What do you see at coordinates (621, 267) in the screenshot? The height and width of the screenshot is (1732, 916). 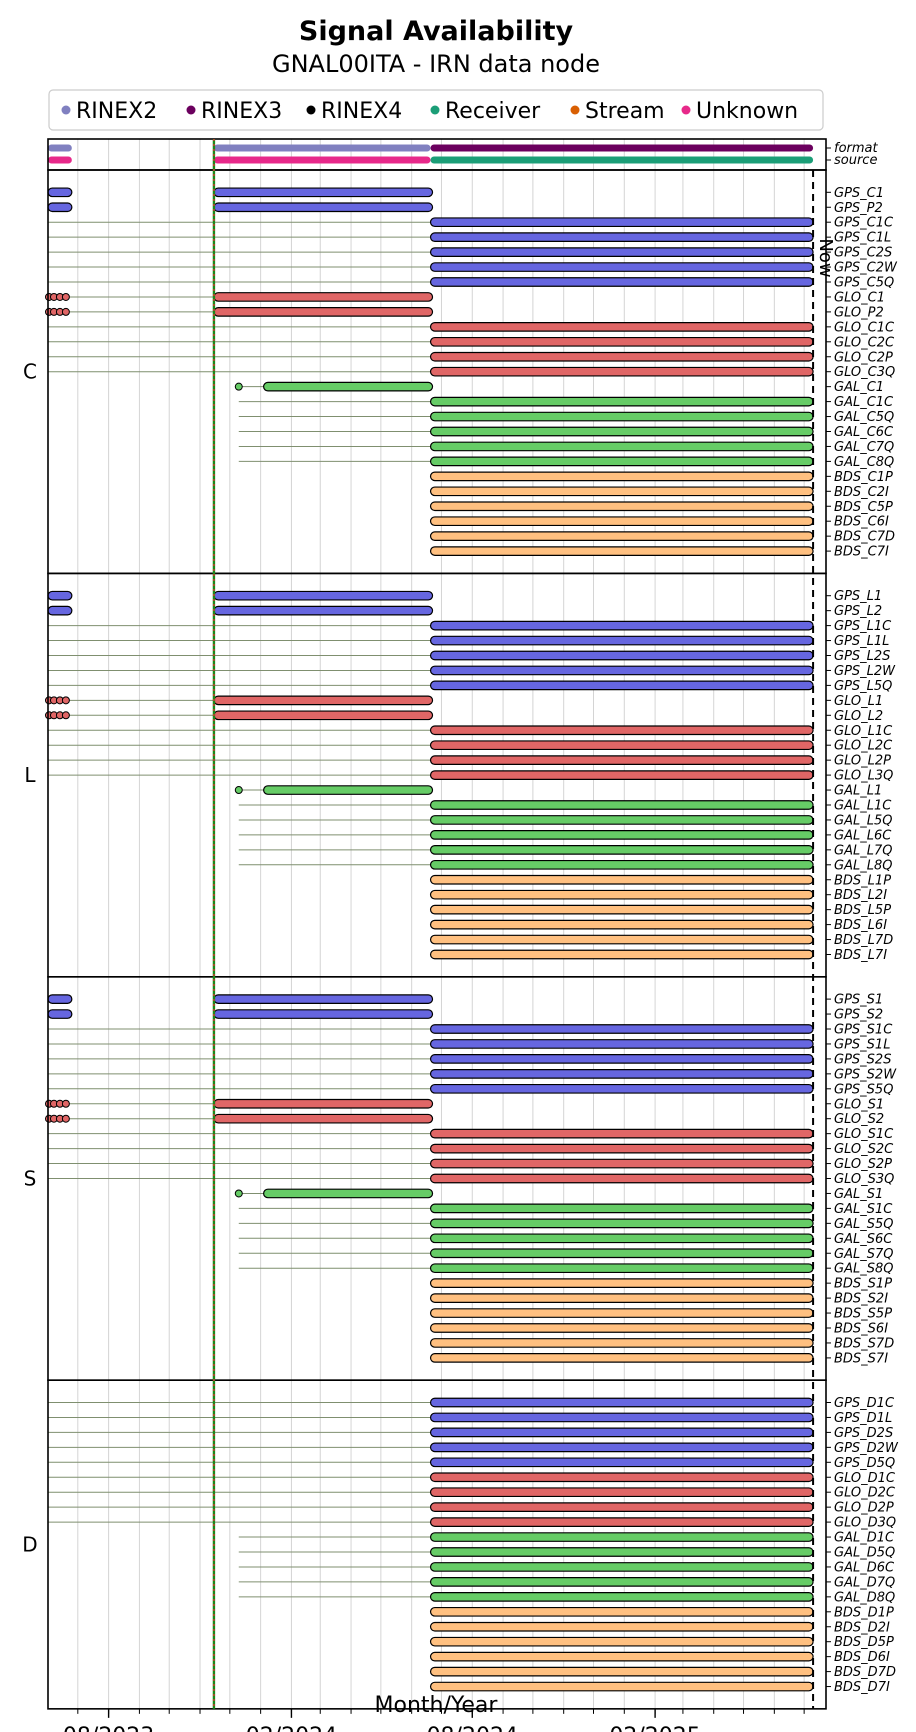 I see `availability-bar-gps_c2w` at bounding box center [621, 267].